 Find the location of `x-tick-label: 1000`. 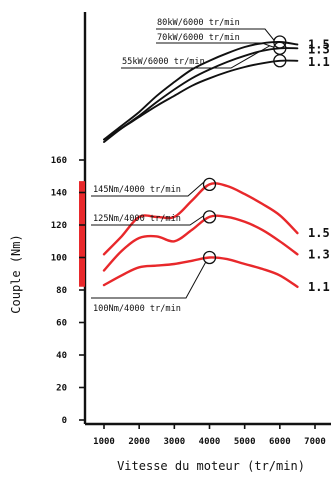

x-tick-label: 1000 is located at coordinates (104, 442).